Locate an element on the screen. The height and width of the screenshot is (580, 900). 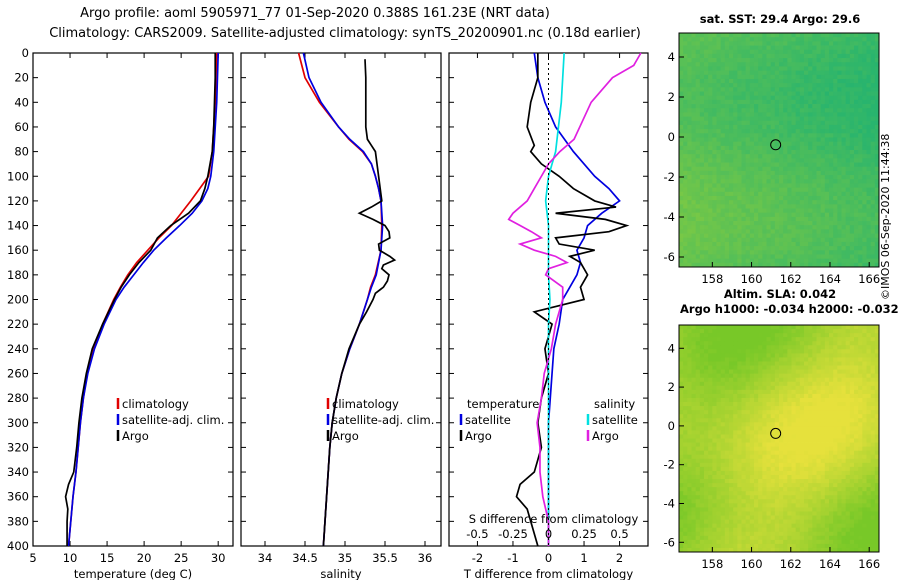
x-tick-label-difference: 0 is located at coordinates (548, 558).